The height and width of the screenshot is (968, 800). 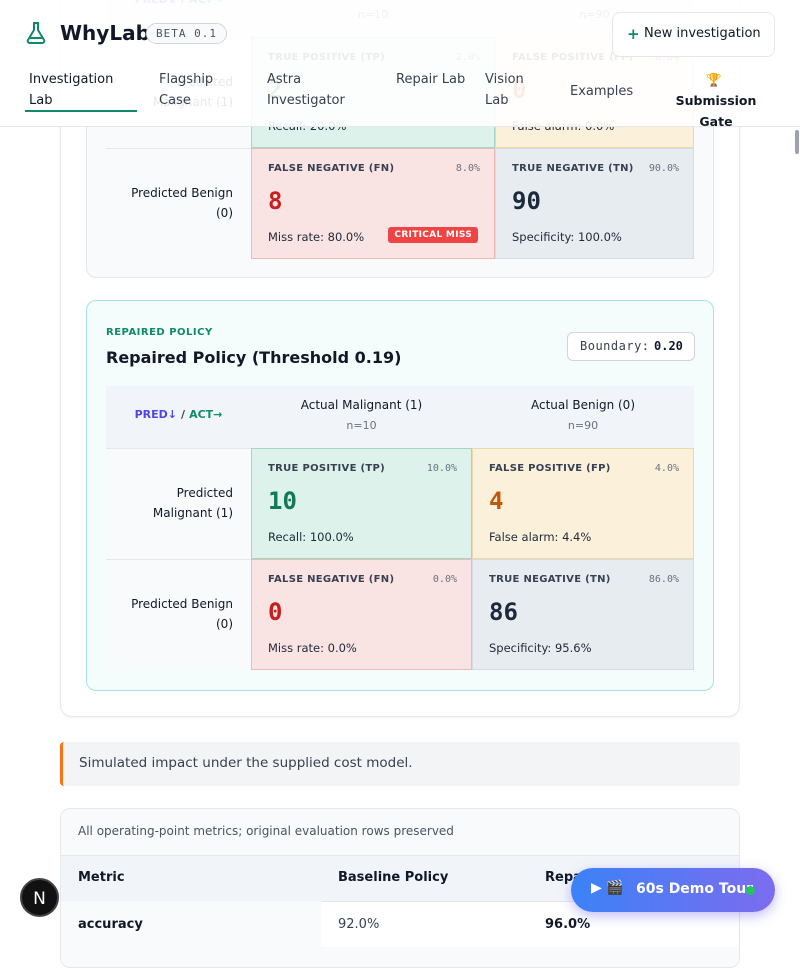 What do you see at coordinates (186, 90) in the screenshot?
I see `nav-tab: Flagship Case` at bounding box center [186, 90].